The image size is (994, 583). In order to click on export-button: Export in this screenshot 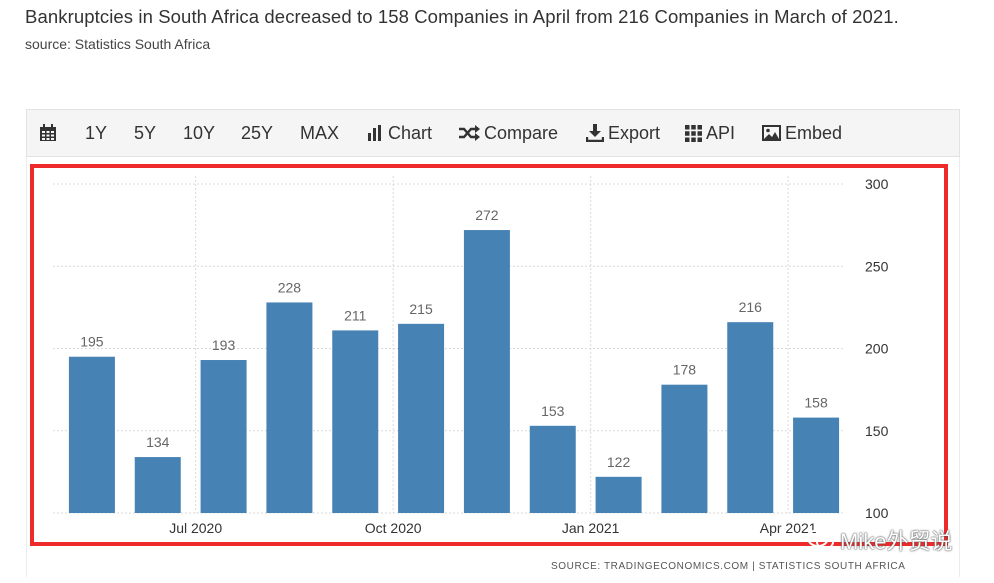, I will do `click(623, 133)`.